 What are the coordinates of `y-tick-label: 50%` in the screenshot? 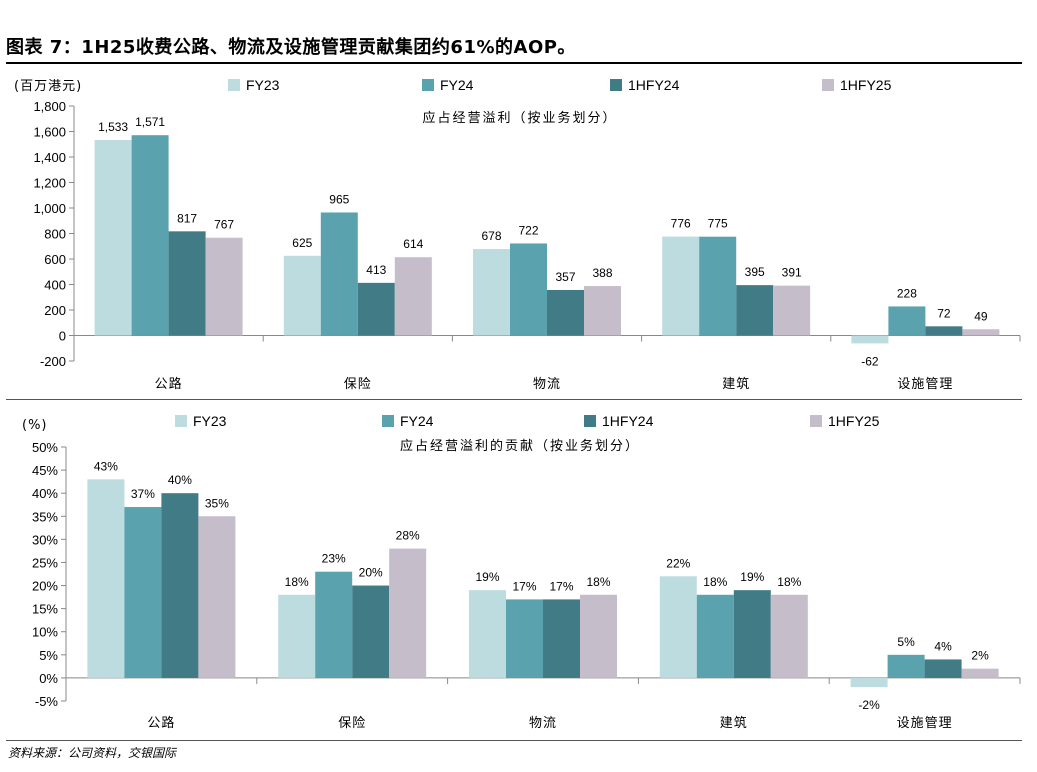 It's located at (45, 447).